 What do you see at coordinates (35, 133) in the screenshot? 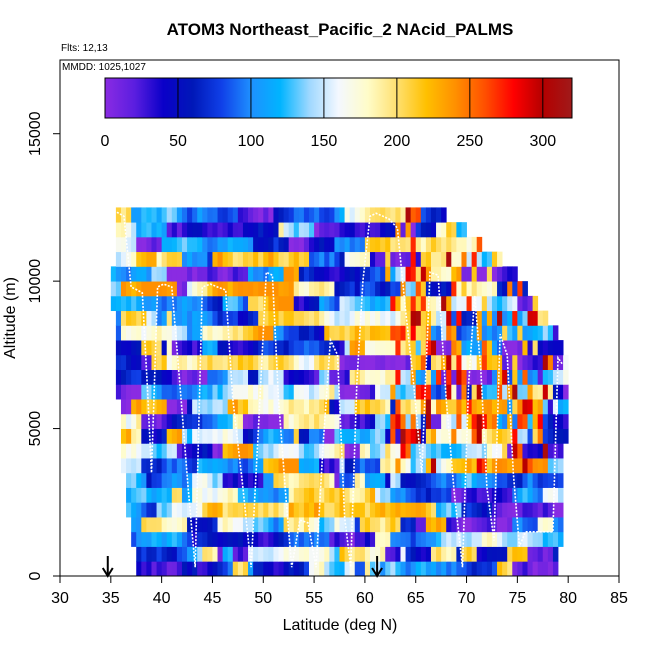
I see `y-tick-label: 15000` at bounding box center [35, 133].